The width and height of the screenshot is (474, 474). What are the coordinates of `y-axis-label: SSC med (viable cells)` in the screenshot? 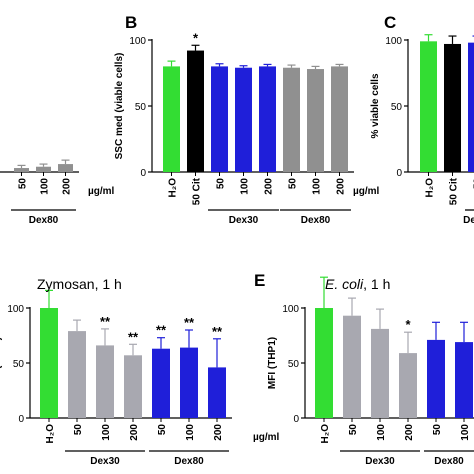 It's located at (119, 106).